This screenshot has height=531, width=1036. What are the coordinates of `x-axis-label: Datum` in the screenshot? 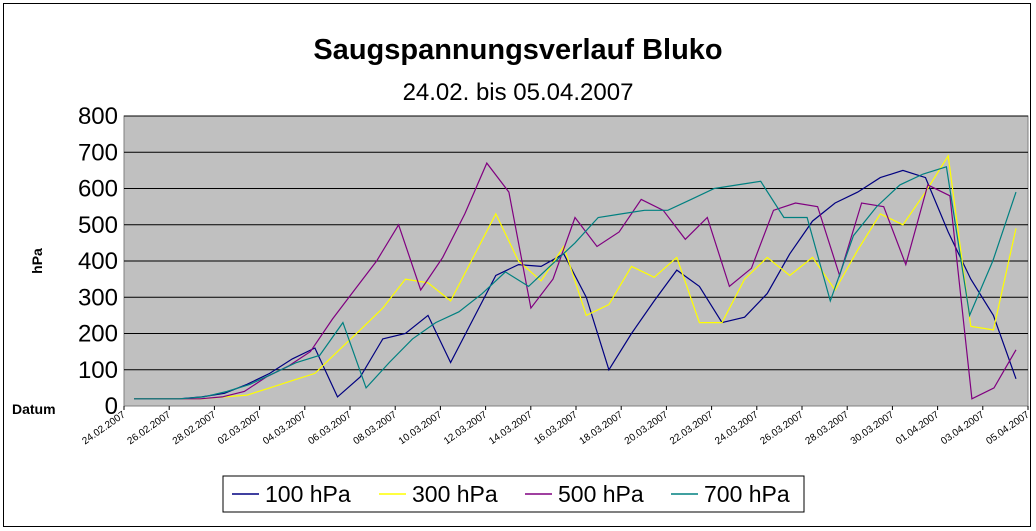 It's located at (34, 409).